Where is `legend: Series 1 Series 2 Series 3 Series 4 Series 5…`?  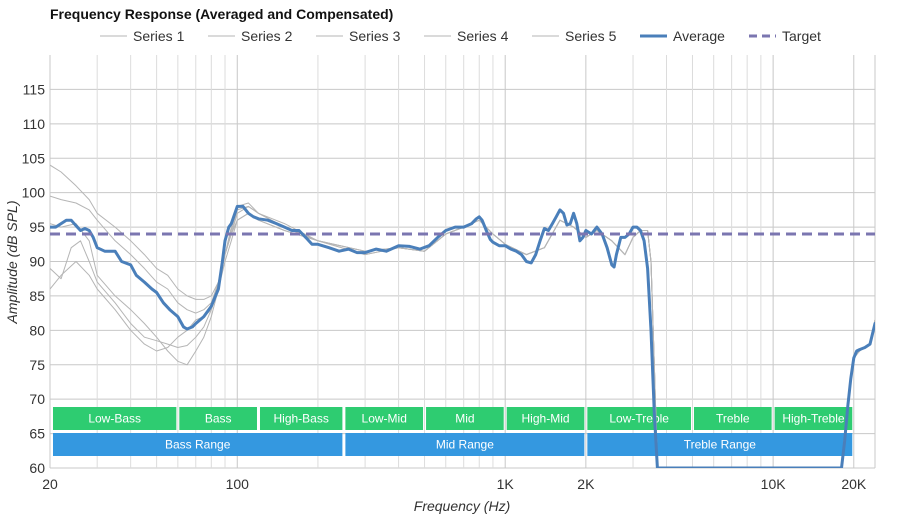
legend: Series 1 Series 2 Series 3 Series 4 Series 5… is located at coordinates (460, 36).